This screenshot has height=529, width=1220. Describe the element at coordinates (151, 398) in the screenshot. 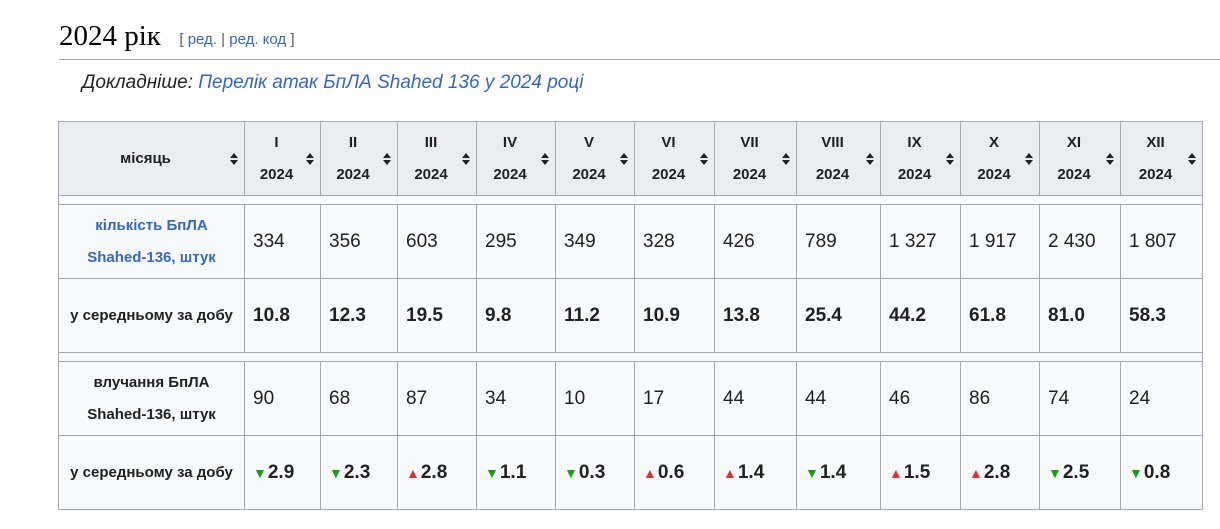

I see `row-header-hits: влучання БпЛА Shahed-136, штук` at that location.